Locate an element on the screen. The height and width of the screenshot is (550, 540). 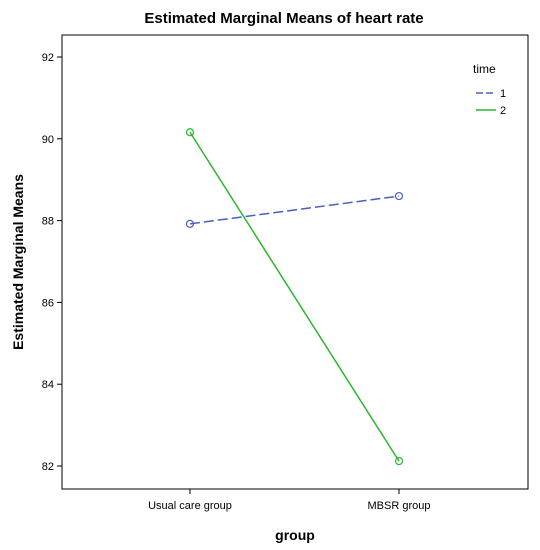
x-axis-label: group is located at coordinates (295, 535).